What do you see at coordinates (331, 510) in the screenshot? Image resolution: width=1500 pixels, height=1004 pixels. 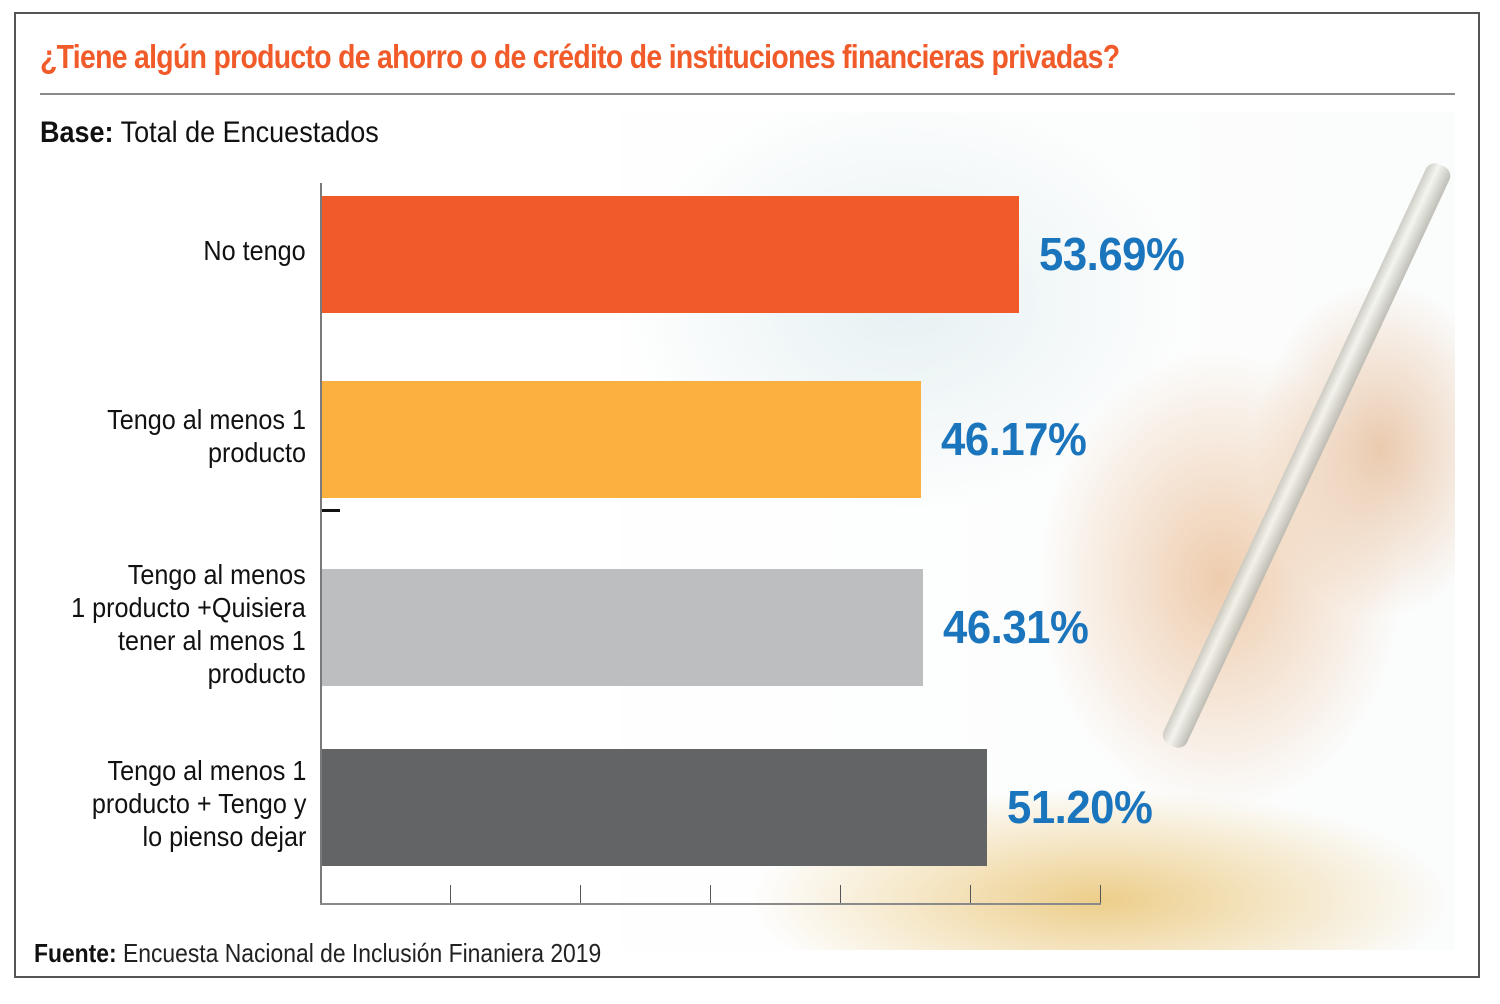 I see `axis-stub-mark` at bounding box center [331, 510].